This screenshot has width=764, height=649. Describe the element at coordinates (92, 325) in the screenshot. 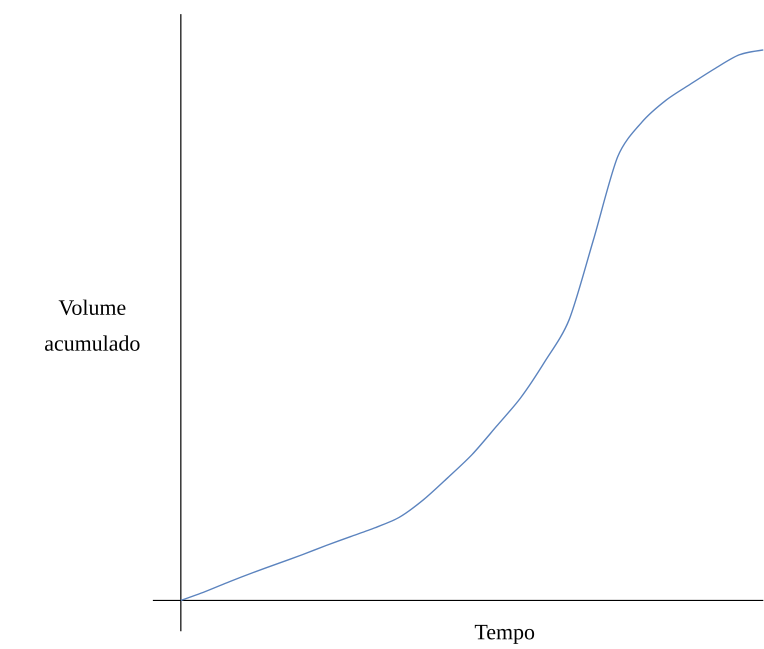

I see `y-axis-title: Volume acumulado` at that location.